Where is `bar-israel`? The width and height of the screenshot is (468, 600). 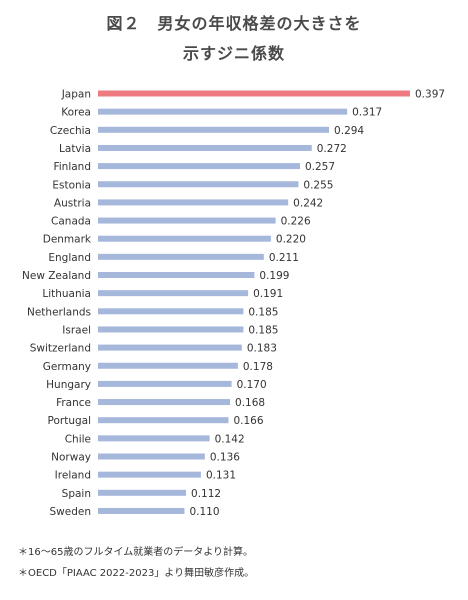
bar-israel is located at coordinates (171, 329).